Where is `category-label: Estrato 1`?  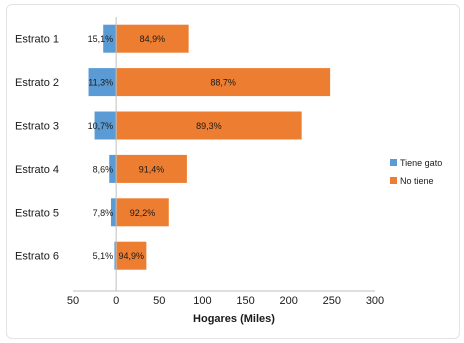 category-label: Estrato 1 is located at coordinates (37, 40).